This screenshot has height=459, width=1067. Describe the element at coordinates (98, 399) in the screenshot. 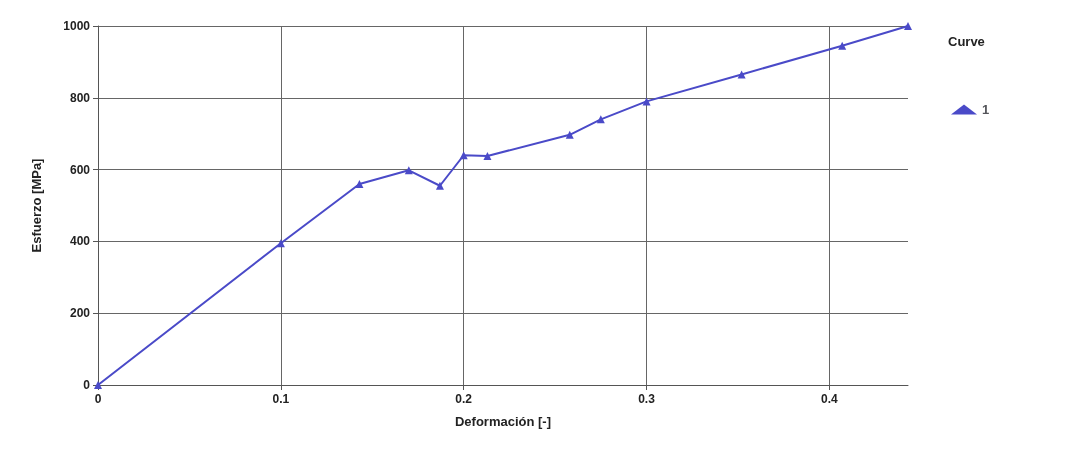

I see `x-tick-label: 0` at that location.